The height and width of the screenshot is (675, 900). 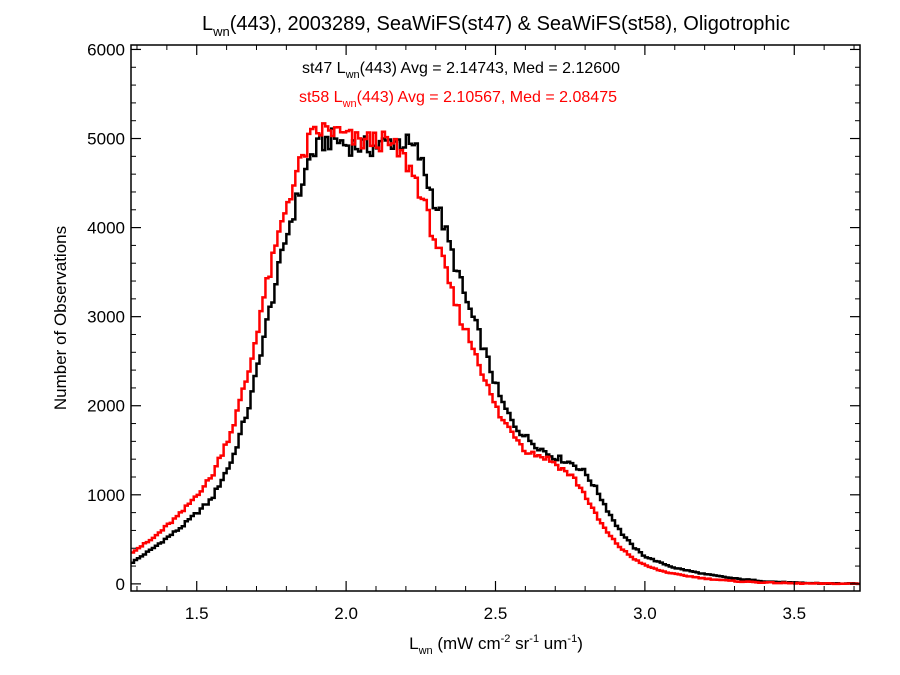 I want to click on annotation-st58-sub: wn, so click(x=349, y=104).